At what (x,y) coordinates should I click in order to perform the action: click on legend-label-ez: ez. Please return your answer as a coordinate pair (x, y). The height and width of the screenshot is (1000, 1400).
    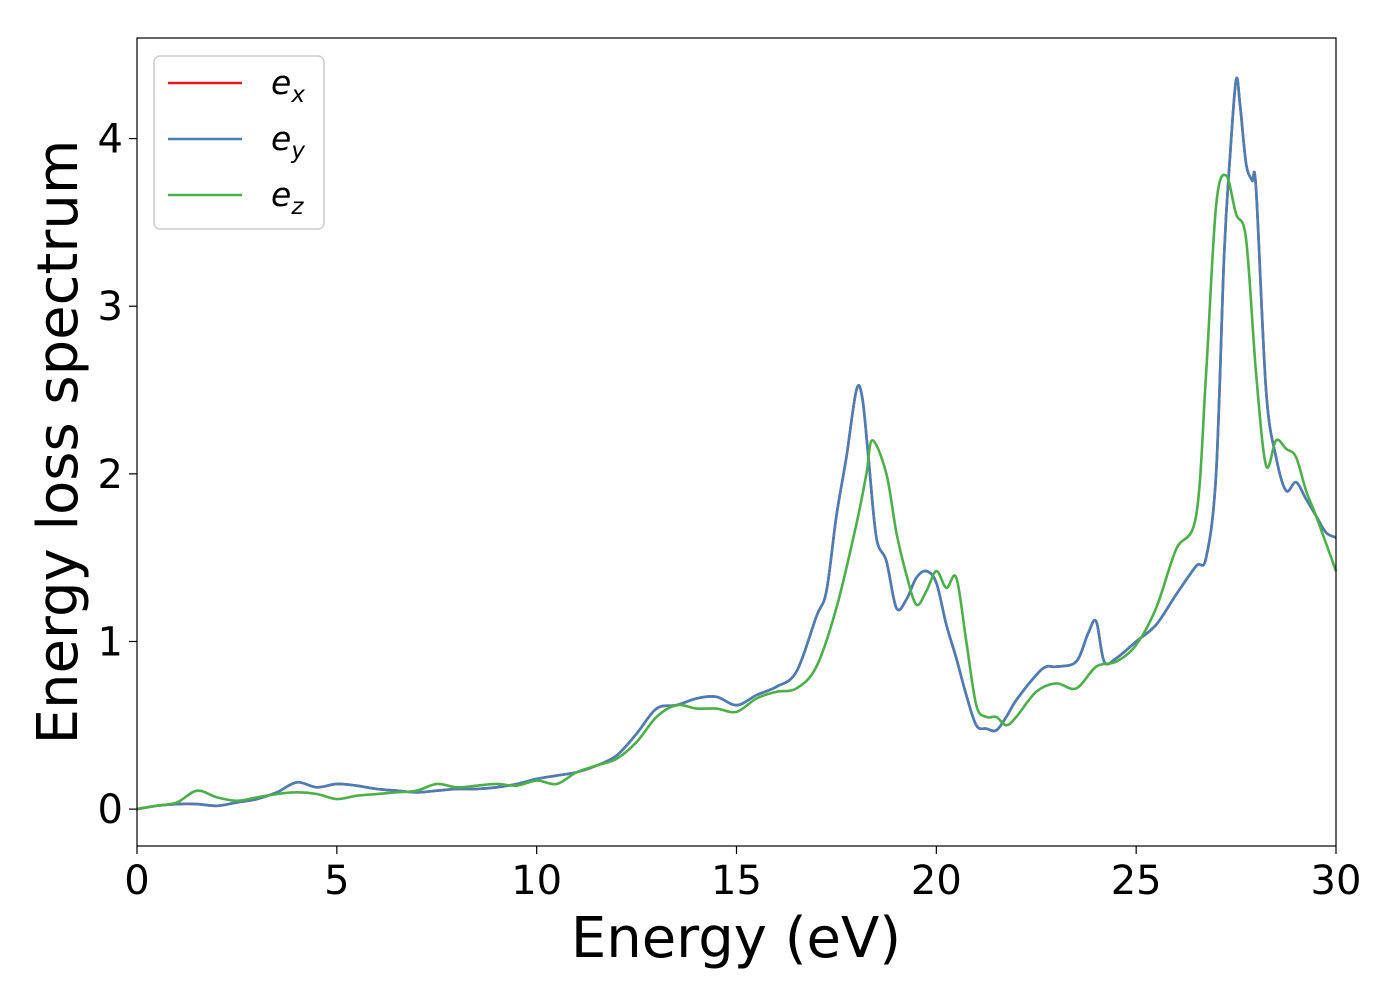
    Looking at the image, I should click on (287, 197).